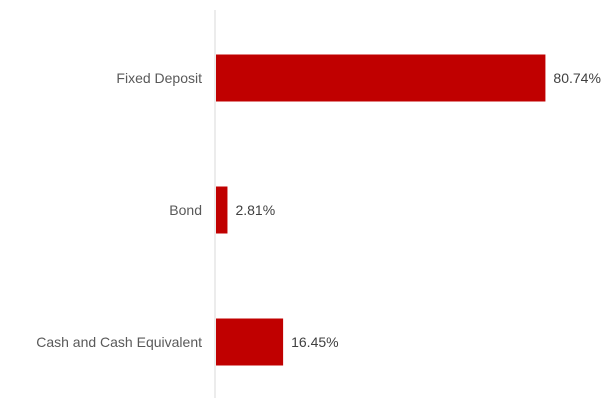  Describe the element at coordinates (314, 342) in the screenshot. I see `value-label: 16.45%` at that location.